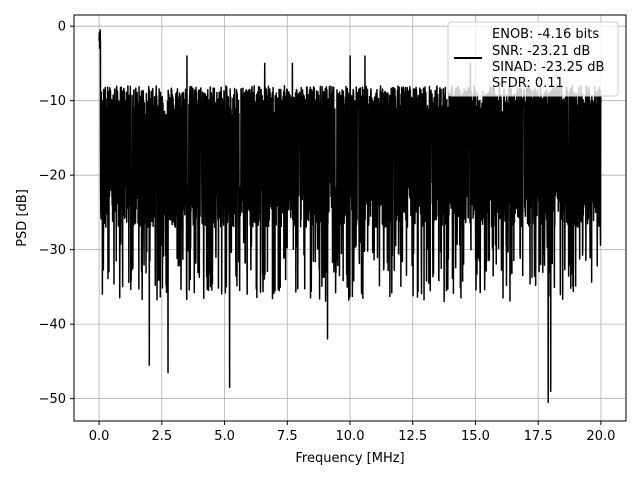  I want to click on x-tick-label: 17.5, so click(538, 436).